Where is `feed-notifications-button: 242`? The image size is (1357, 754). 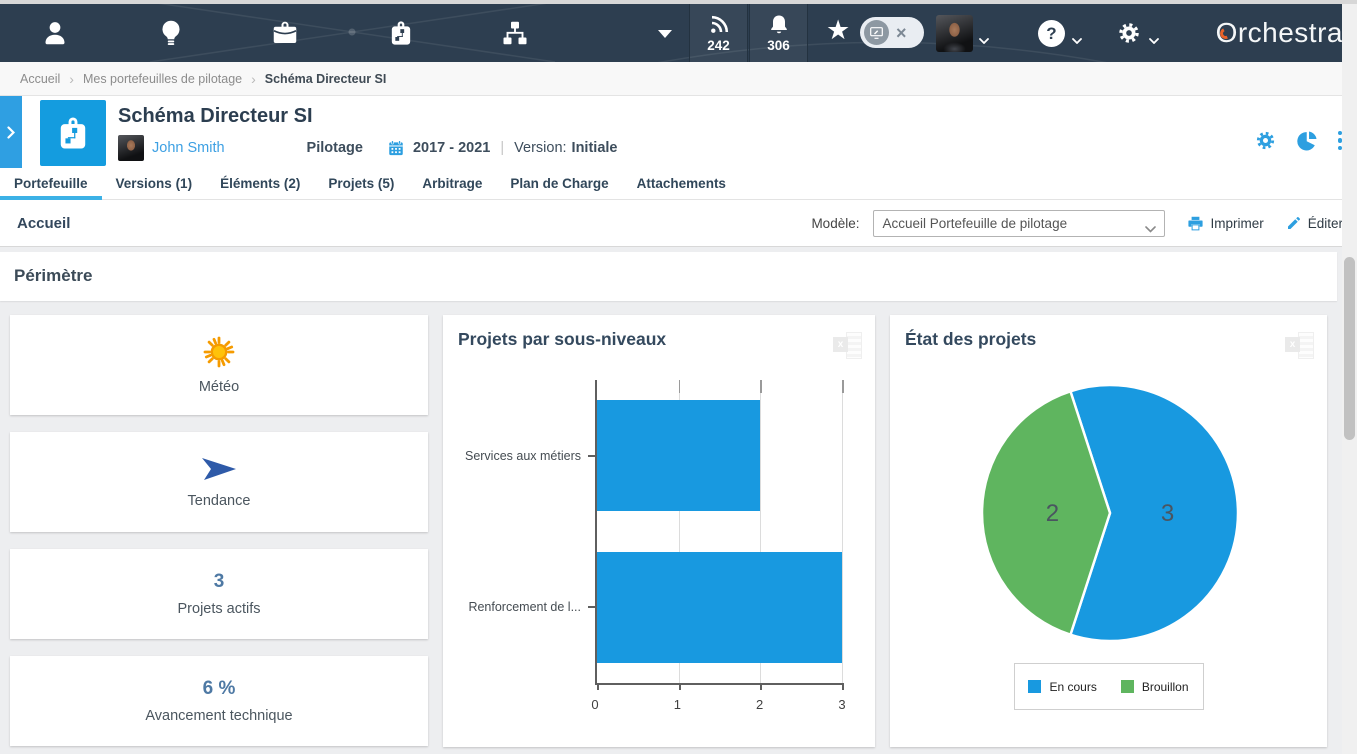
feed-notifications-button: 242 is located at coordinates (718, 33).